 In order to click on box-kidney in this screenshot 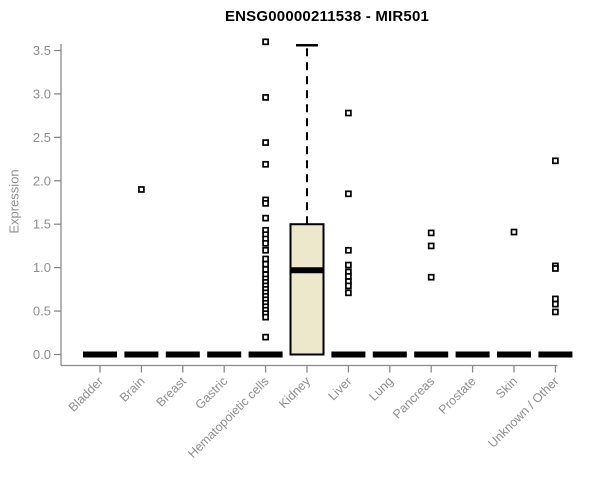, I will do `click(307, 289)`.